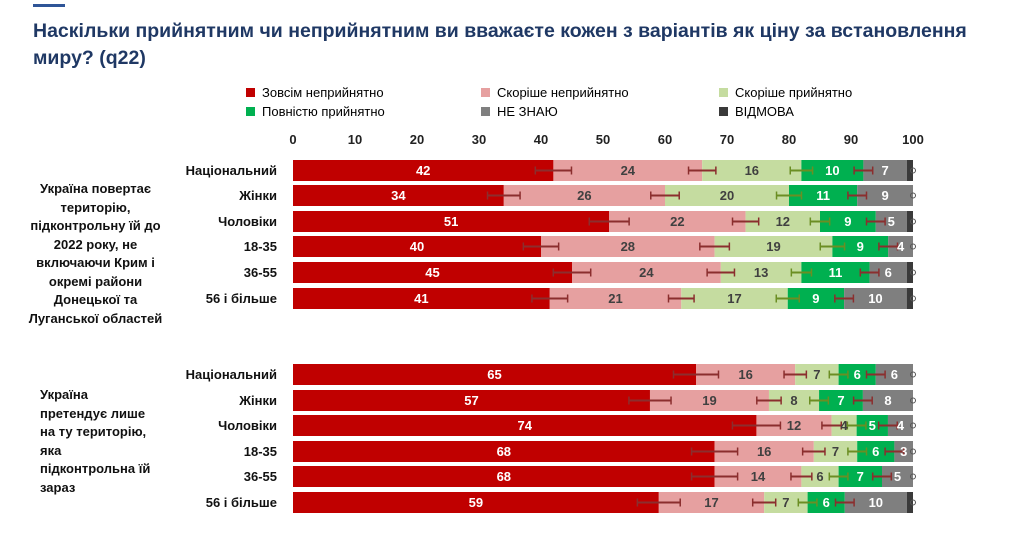  Describe the element at coordinates (794, 92) in the screenshot. I see `legend-label: Скоріше прийнятно` at that location.